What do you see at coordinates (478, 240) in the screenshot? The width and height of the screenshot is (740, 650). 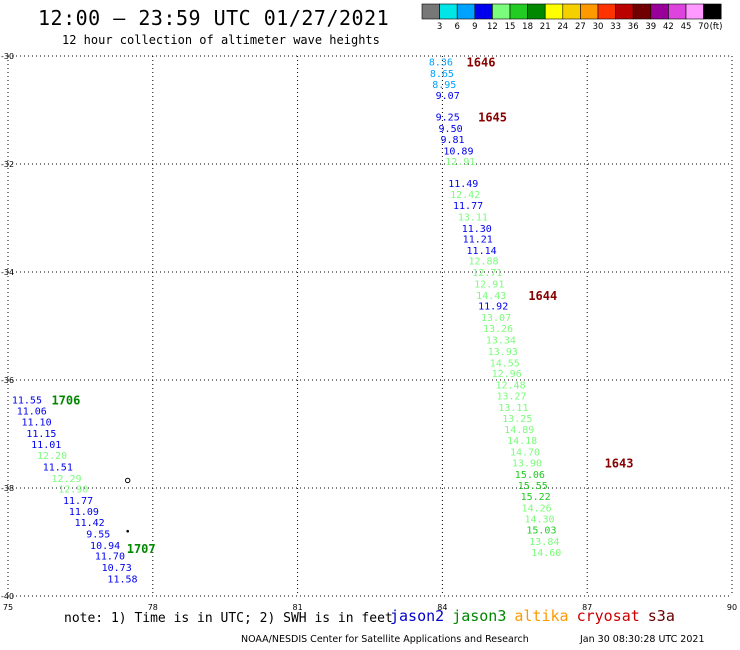 I see `wave-height-label: 11.21` at bounding box center [478, 240].